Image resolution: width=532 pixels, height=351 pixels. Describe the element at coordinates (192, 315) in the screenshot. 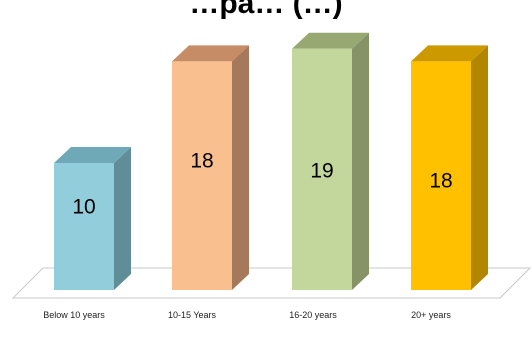

I see `x-tick-label: 10-15 Years` at that location.